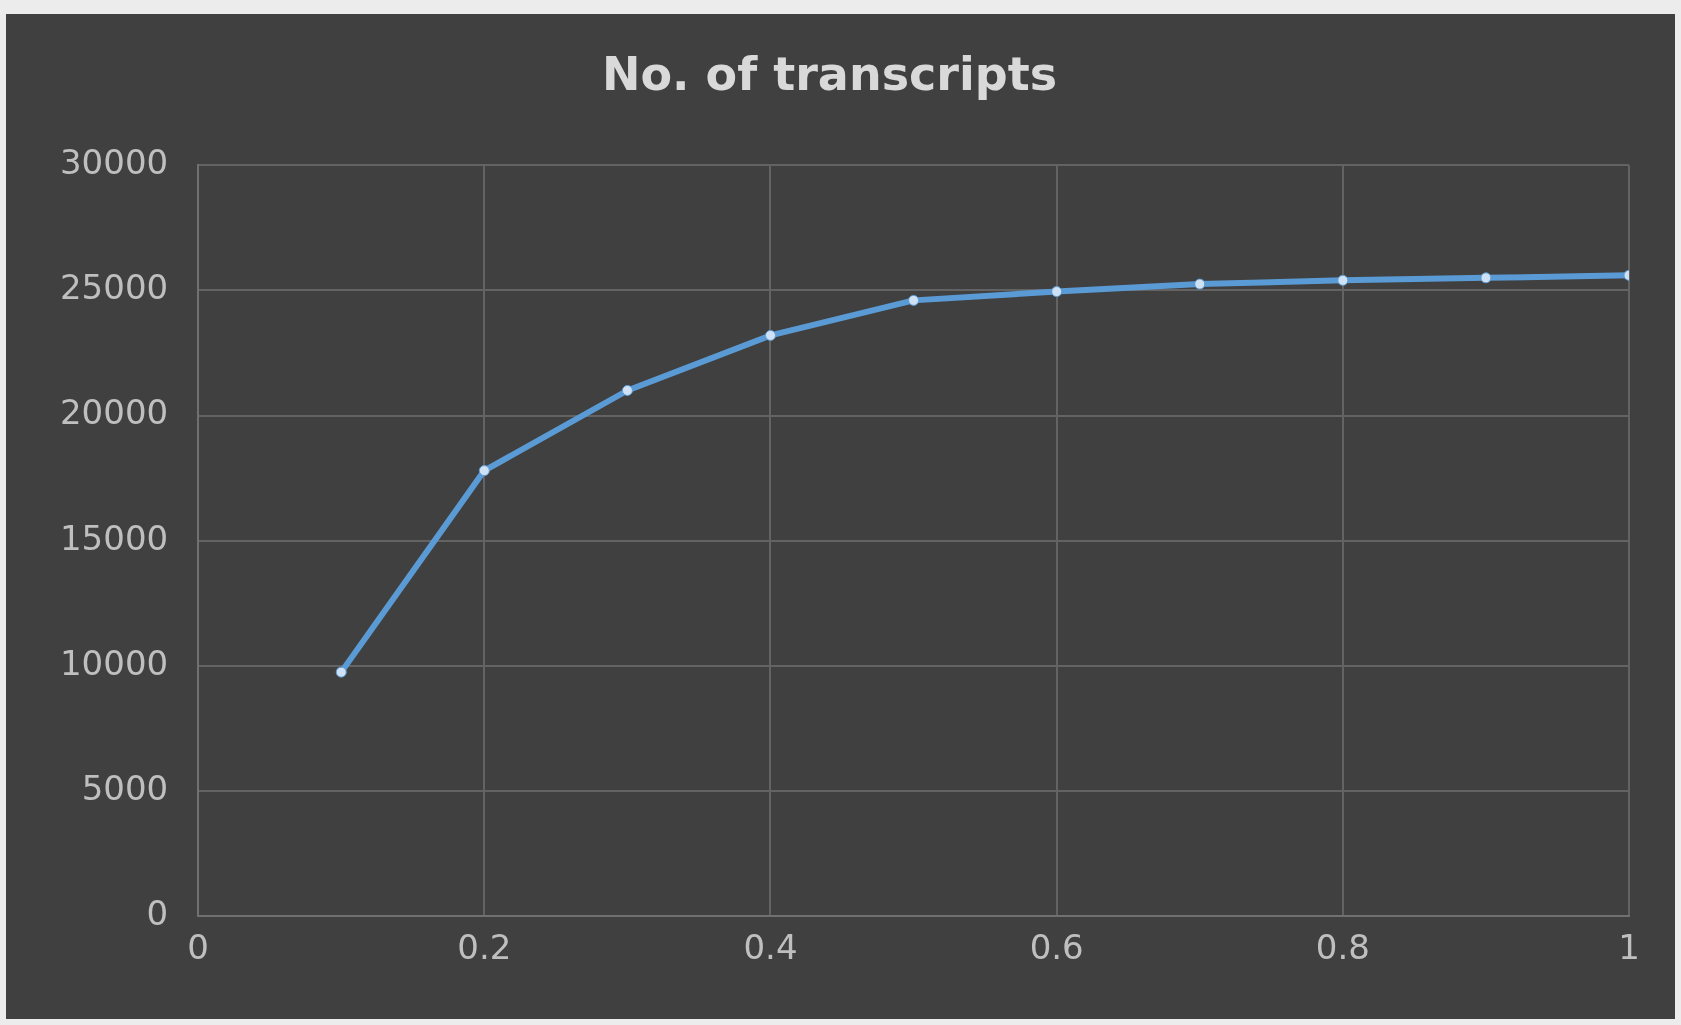 The image size is (1681, 1025). What do you see at coordinates (1056, 947) in the screenshot?
I see `x-tick-label: 0.6` at bounding box center [1056, 947].